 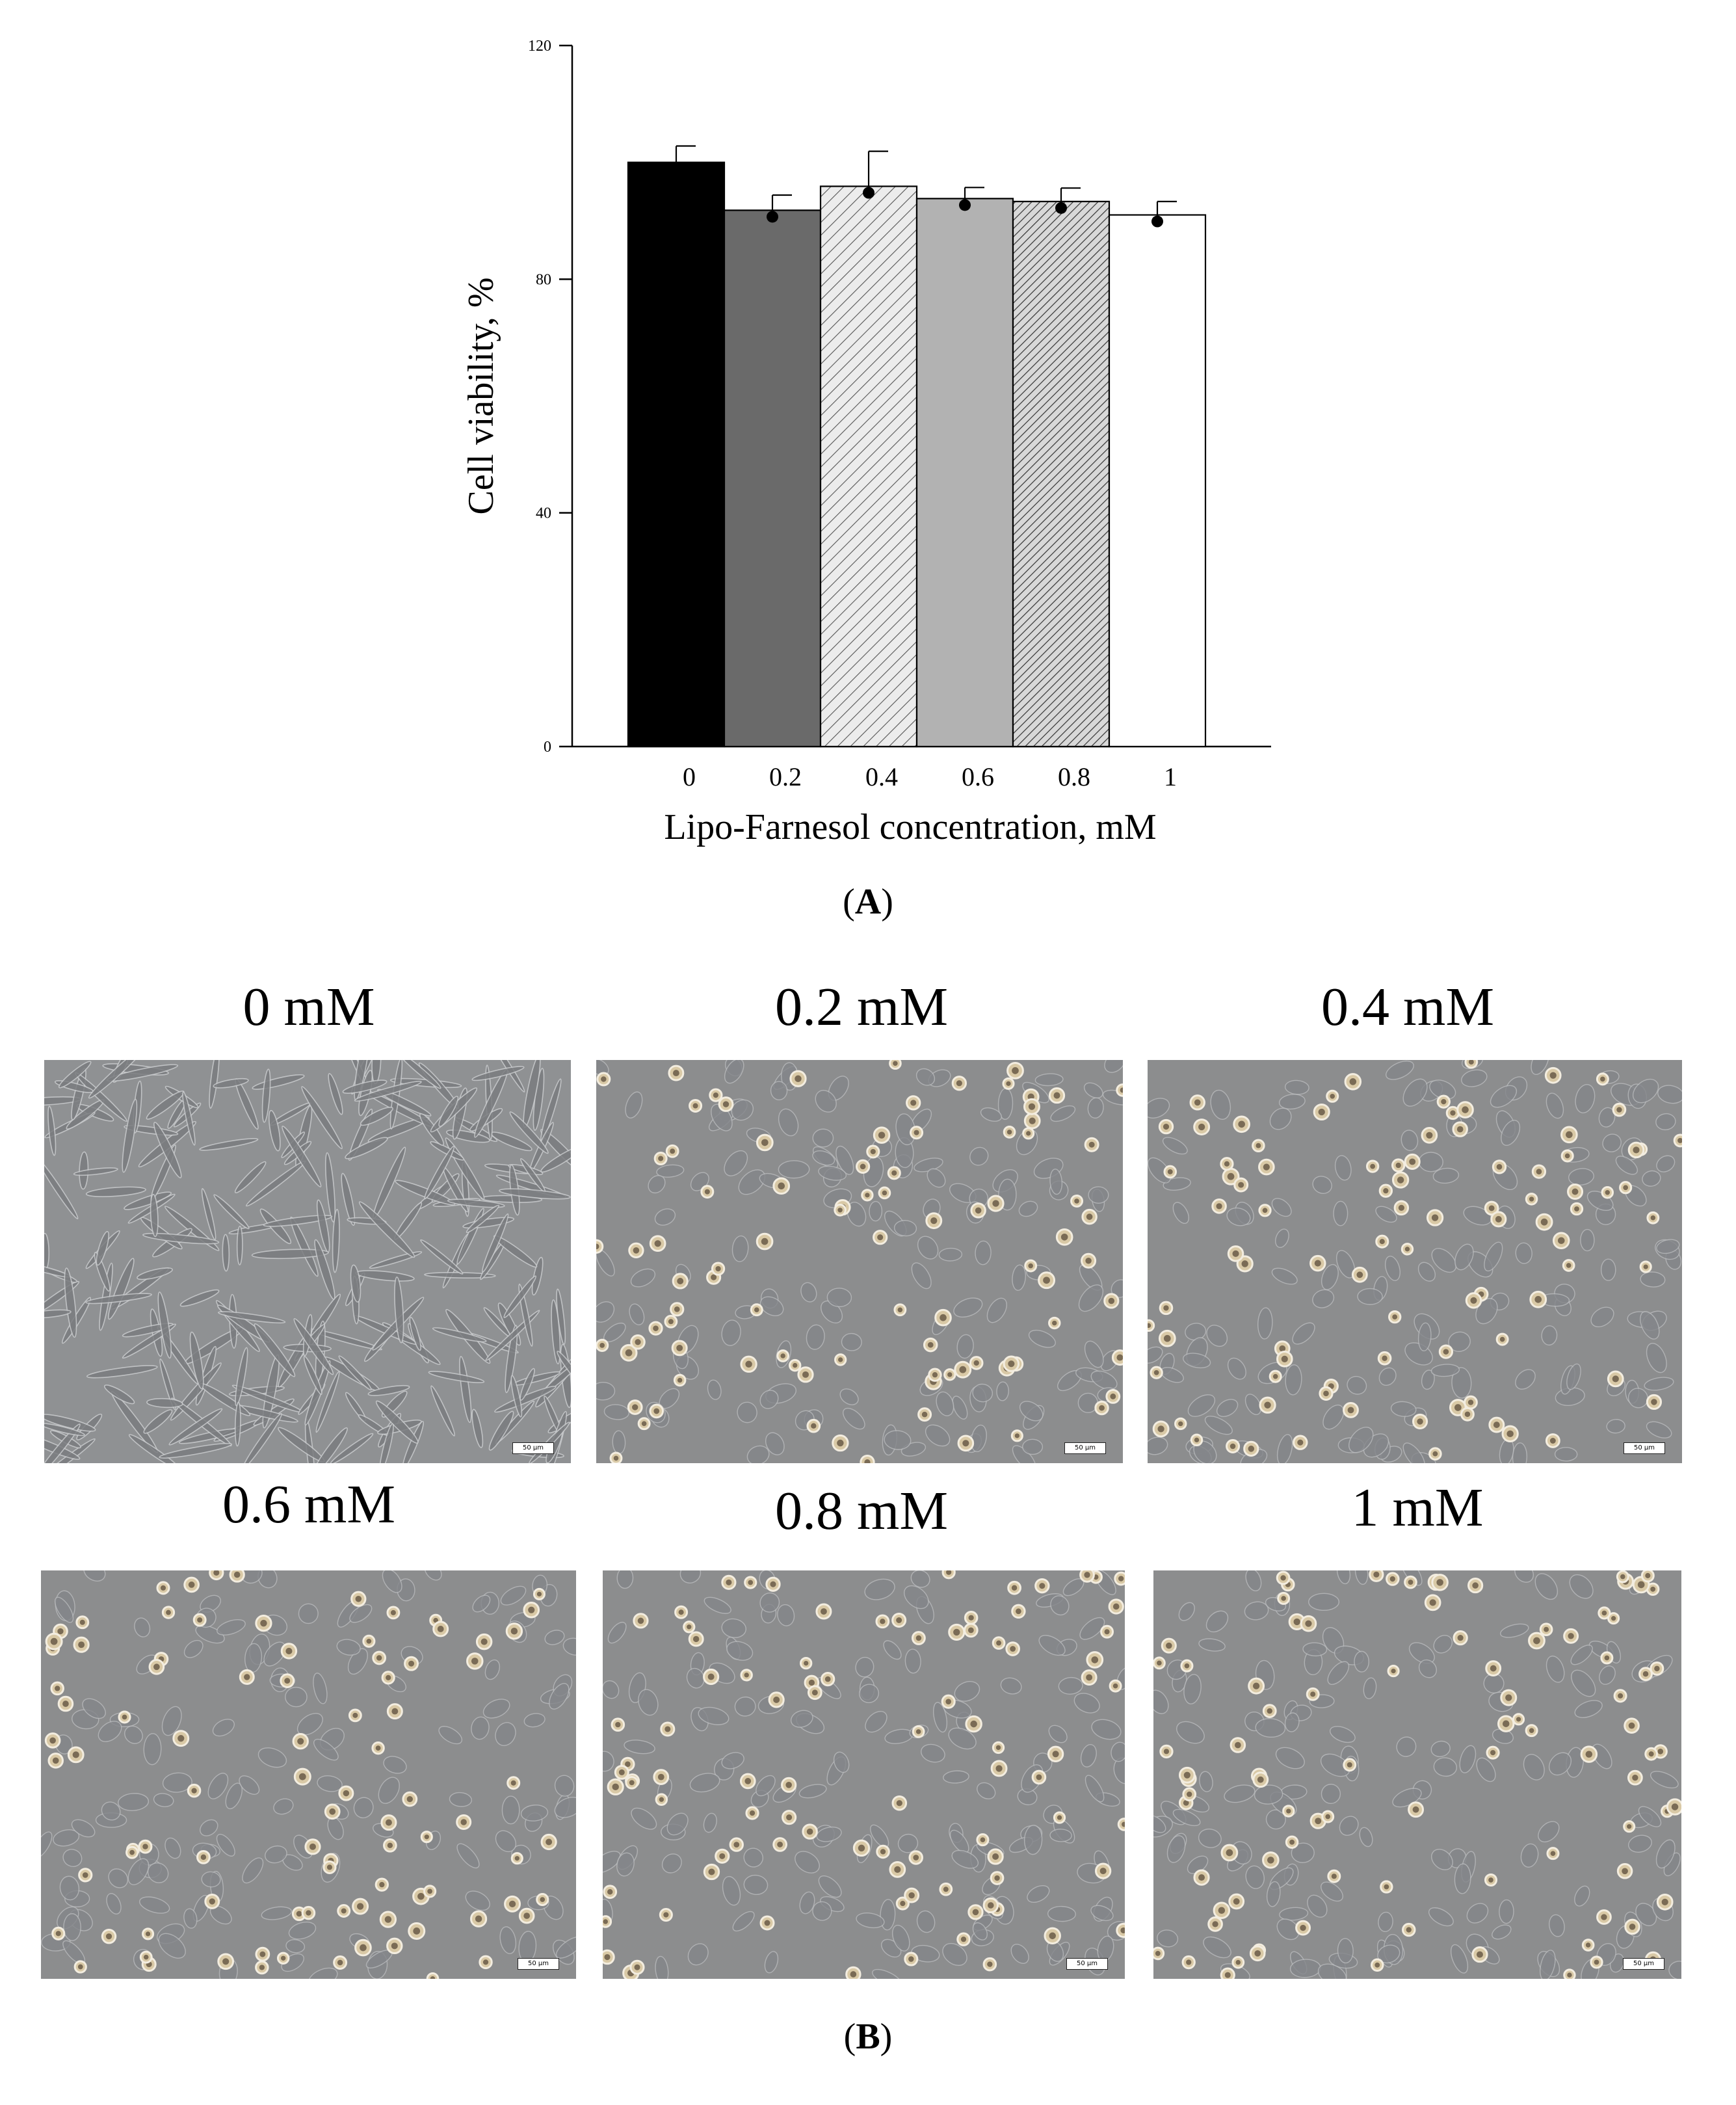 I want to click on micrograph-image-5: 50 µm, so click(x=1417, y=1774).